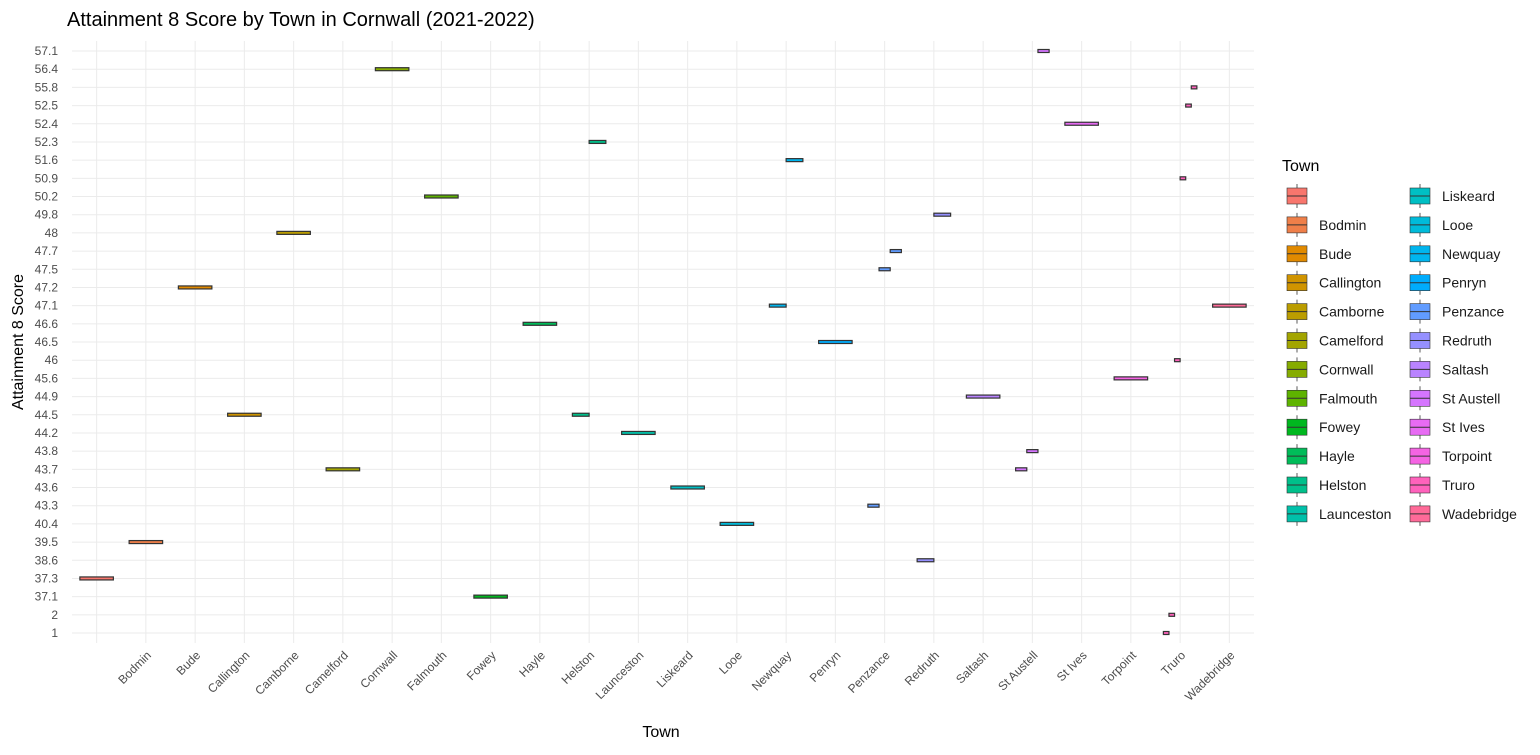  Describe the element at coordinates (1465, 369) in the screenshot. I see `legend-label: Saltash` at that location.